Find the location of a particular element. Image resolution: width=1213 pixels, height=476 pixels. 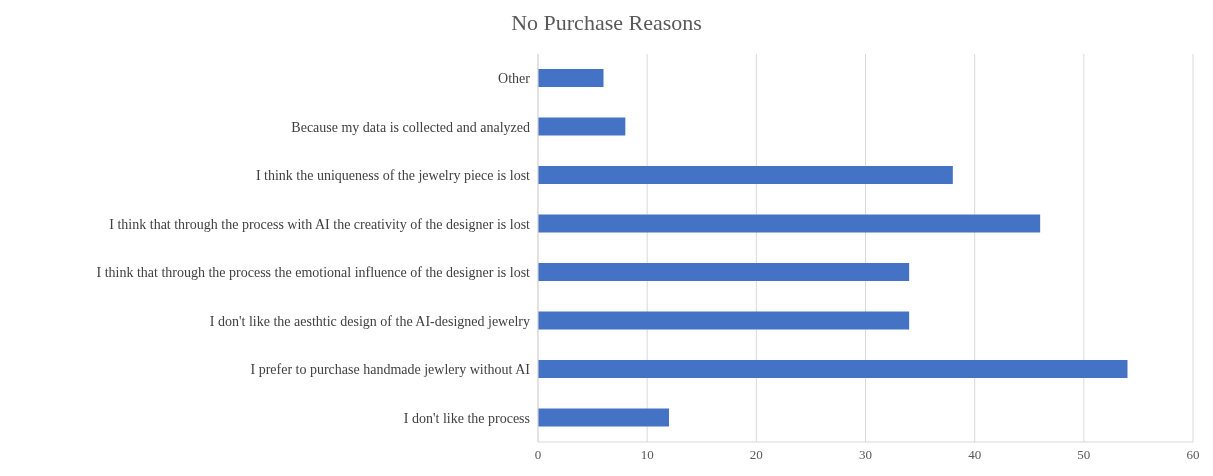

chart-title: No Purchase Reasons is located at coordinates (606, 23).